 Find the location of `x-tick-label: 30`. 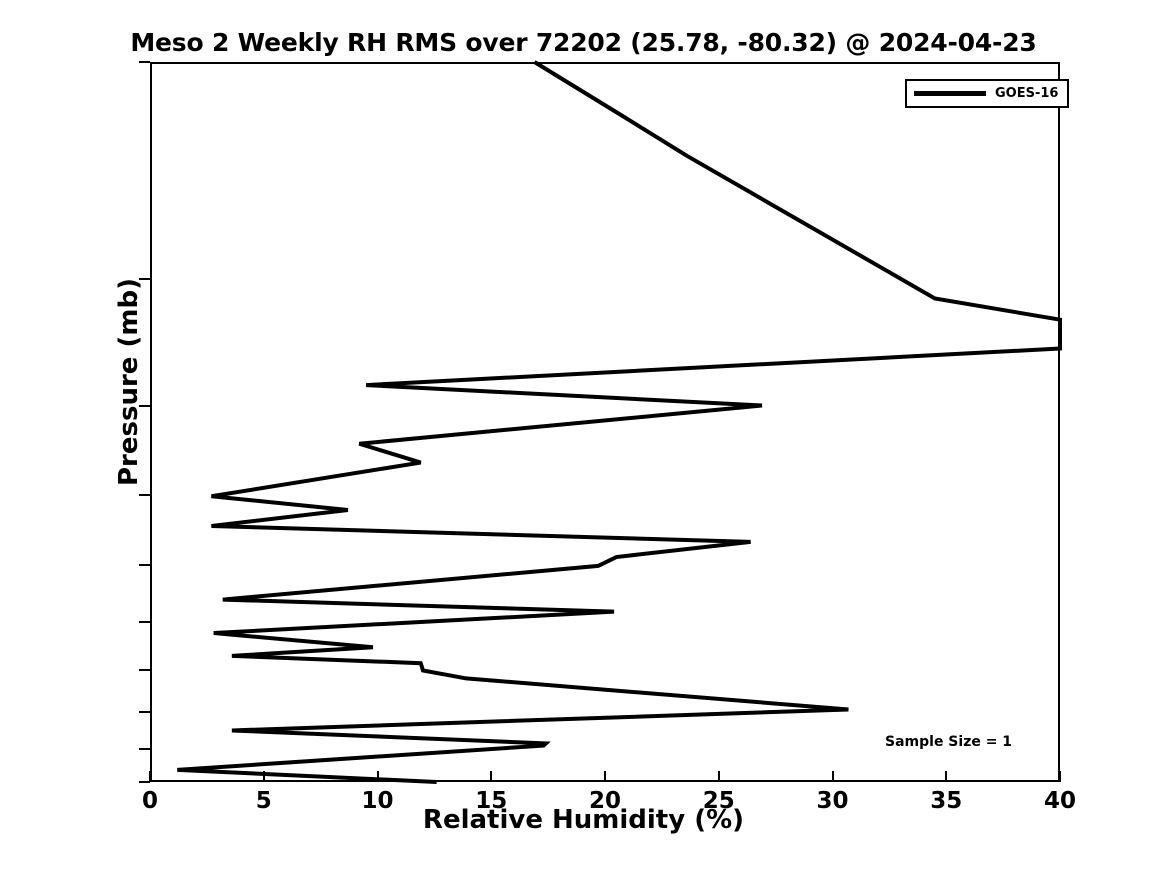

x-tick-label: 30 is located at coordinates (832, 801).